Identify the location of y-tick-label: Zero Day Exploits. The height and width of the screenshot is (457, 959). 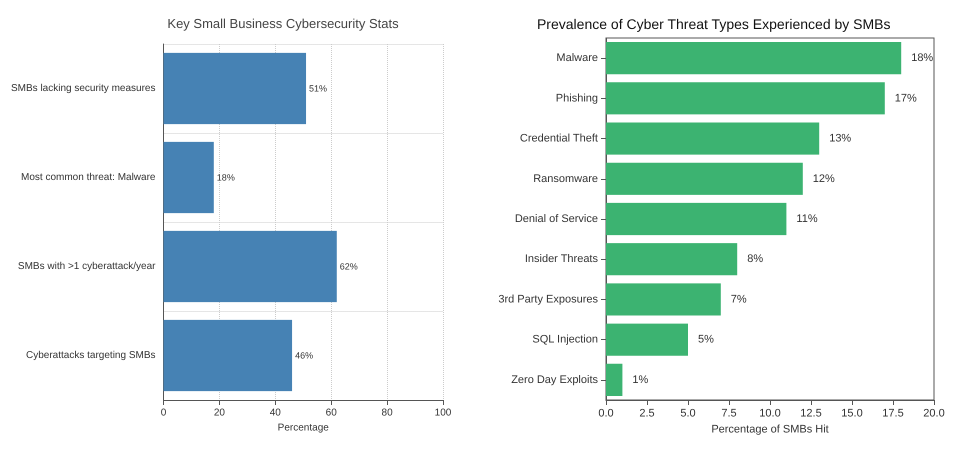
(554, 380).